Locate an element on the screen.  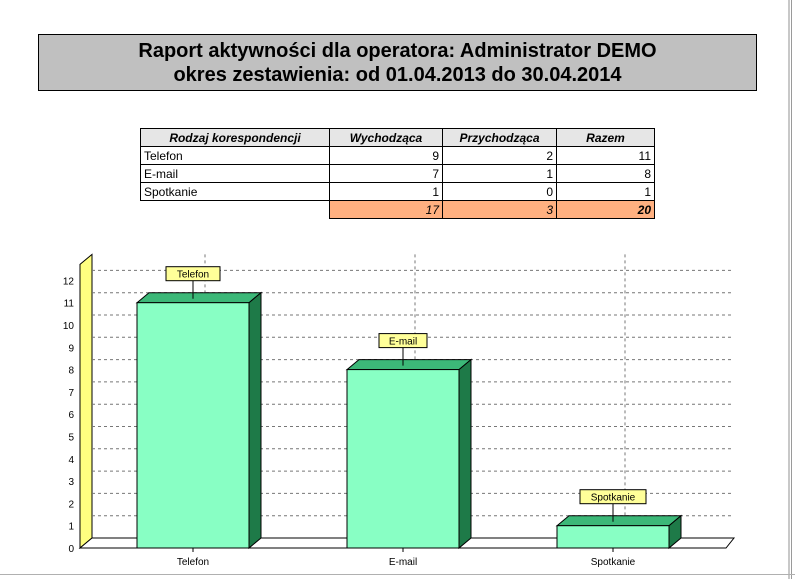
data-label: E-mail is located at coordinates (403, 342).